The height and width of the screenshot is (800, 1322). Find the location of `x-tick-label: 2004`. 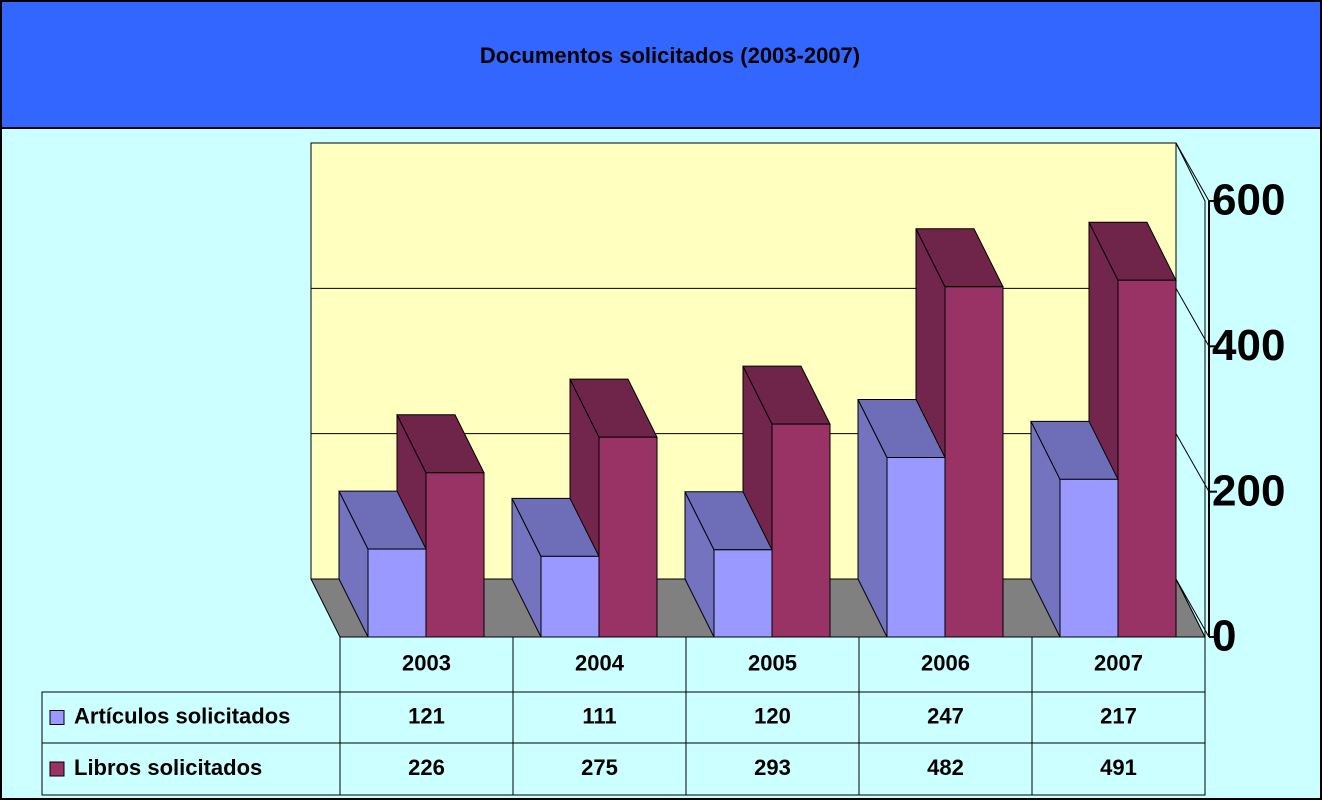

x-tick-label: 2004 is located at coordinates (600, 662).